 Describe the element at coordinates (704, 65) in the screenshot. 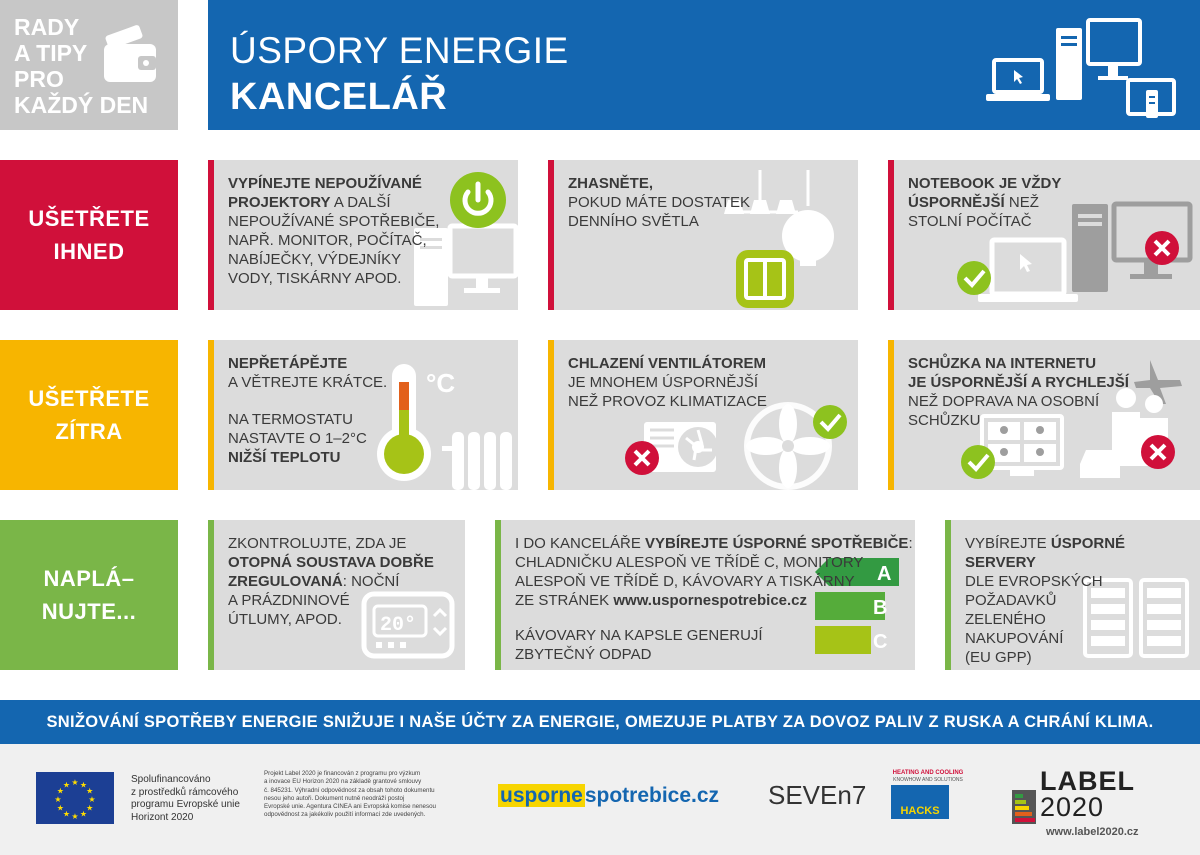

I see `header-title-box: ÚSPORY ENERGIE KANCELÁŘ` at that location.